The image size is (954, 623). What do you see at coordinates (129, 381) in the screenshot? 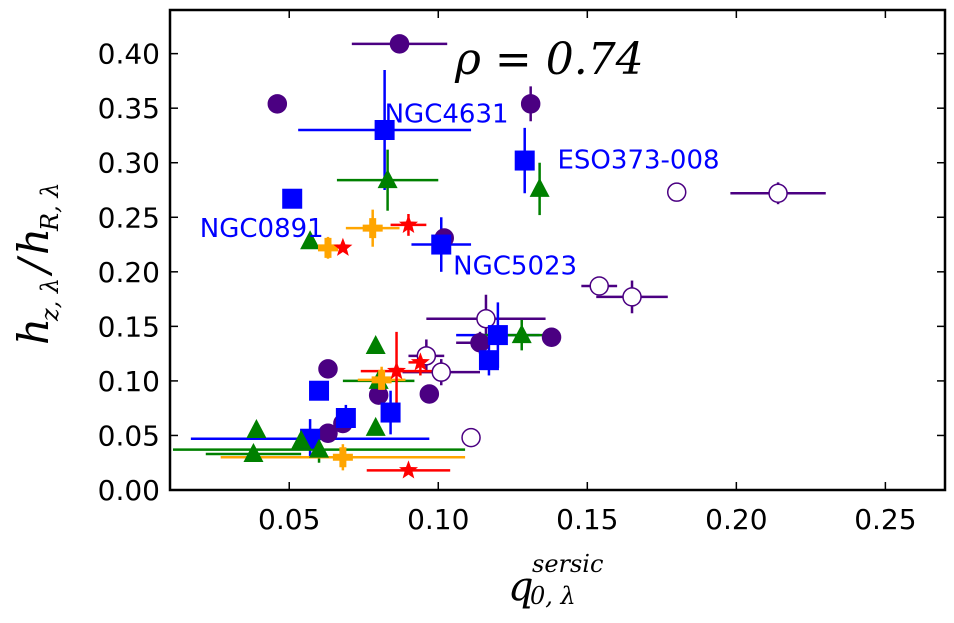
I see `y-tick-label: 0.10` at bounding box center [129, 381].